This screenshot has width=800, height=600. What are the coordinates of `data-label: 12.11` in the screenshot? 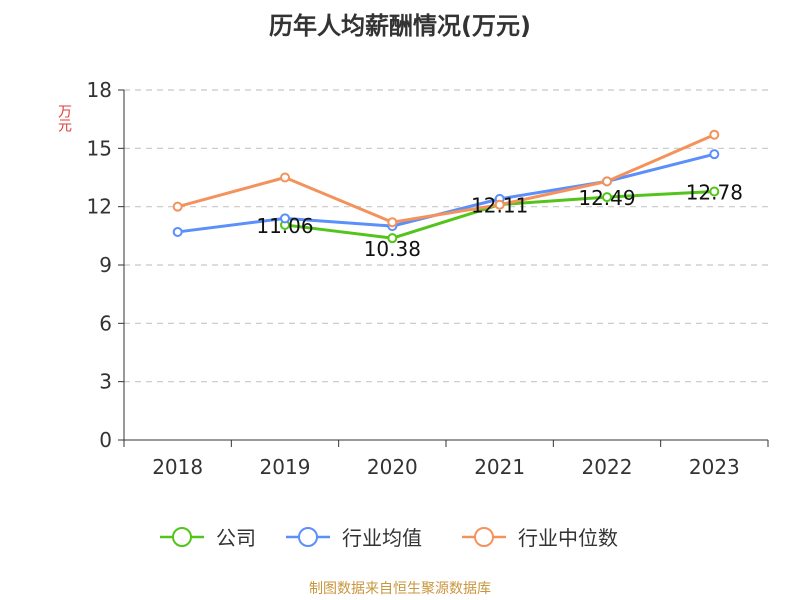 It's located at (499, 206).